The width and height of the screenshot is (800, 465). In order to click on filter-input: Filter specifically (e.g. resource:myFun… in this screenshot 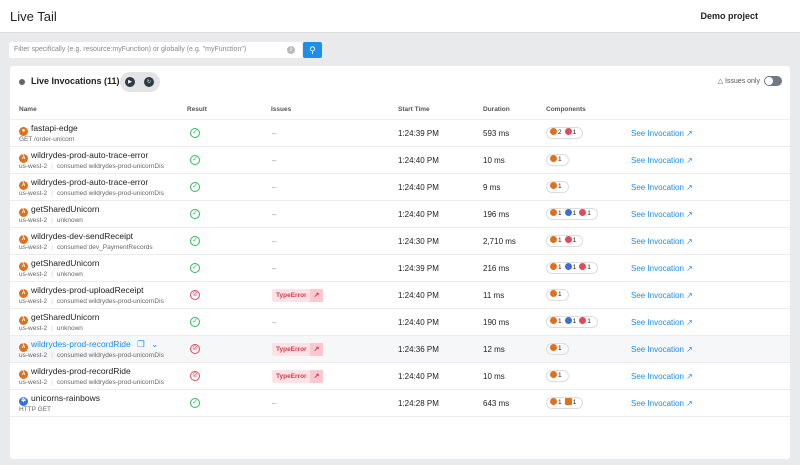, I will do `click(155, 50)`.